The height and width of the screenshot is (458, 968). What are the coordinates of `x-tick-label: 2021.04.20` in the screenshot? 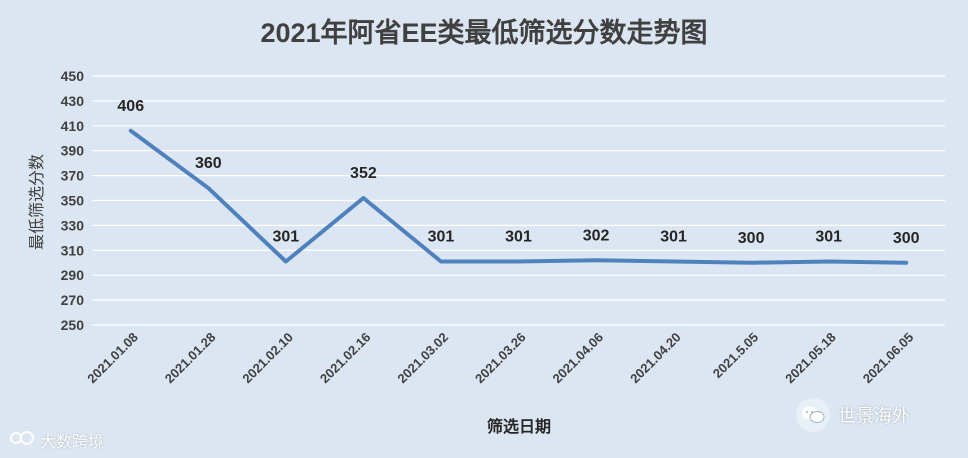 It's located at (655, 358).